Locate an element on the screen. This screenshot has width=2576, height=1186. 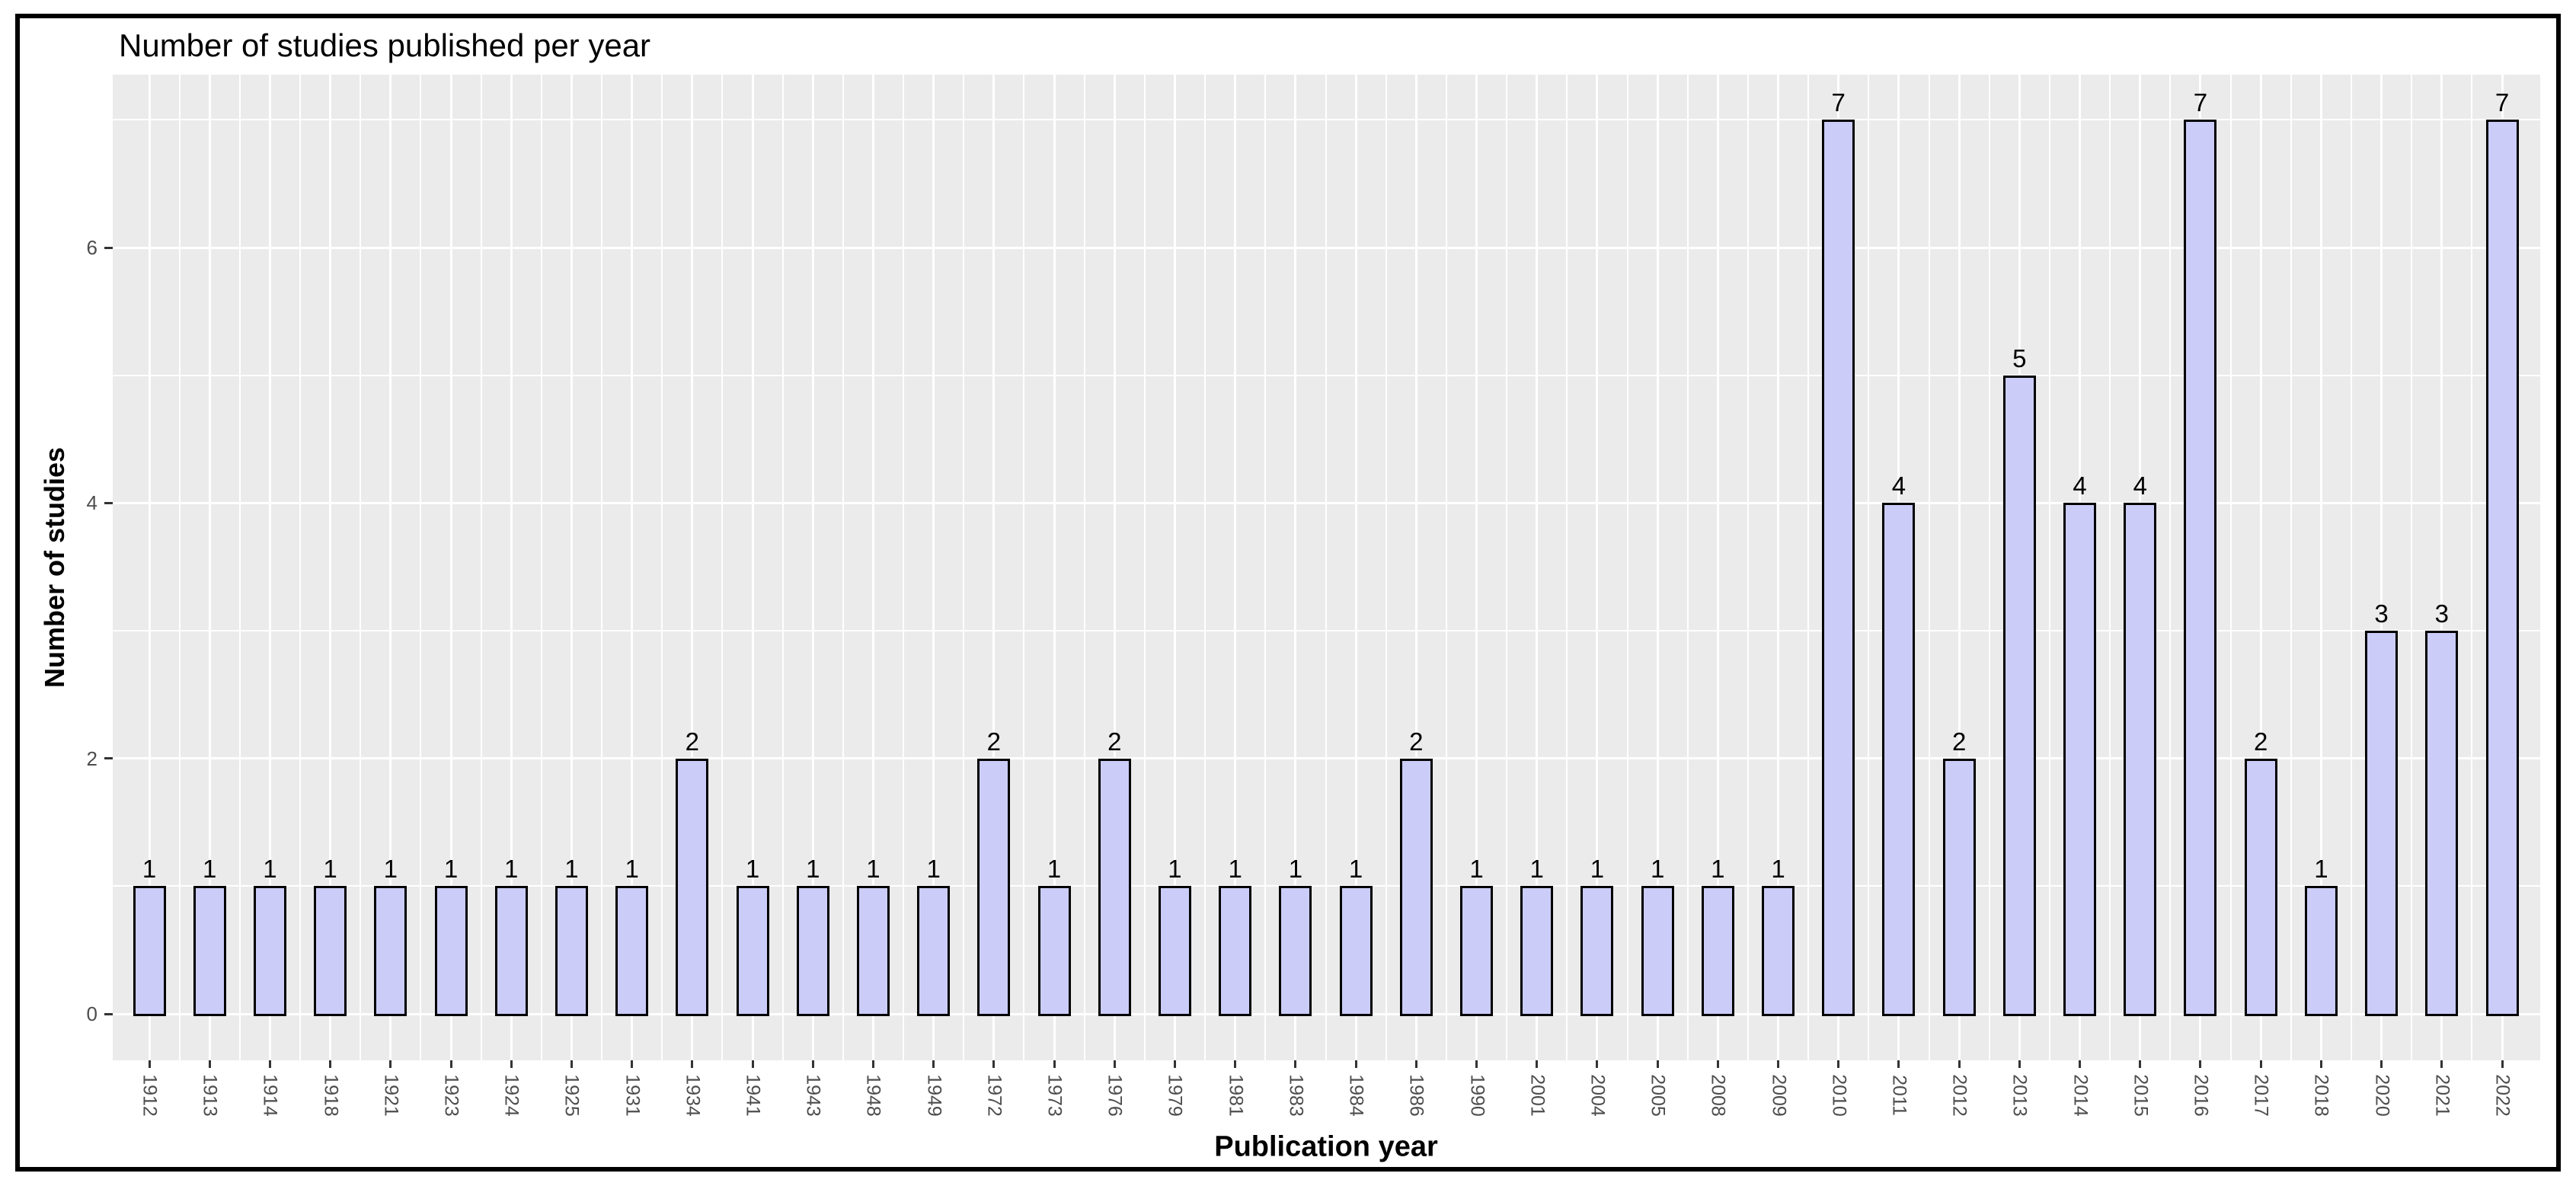
x-tick-label: 1976 is located at coordinates (1115, 1095).